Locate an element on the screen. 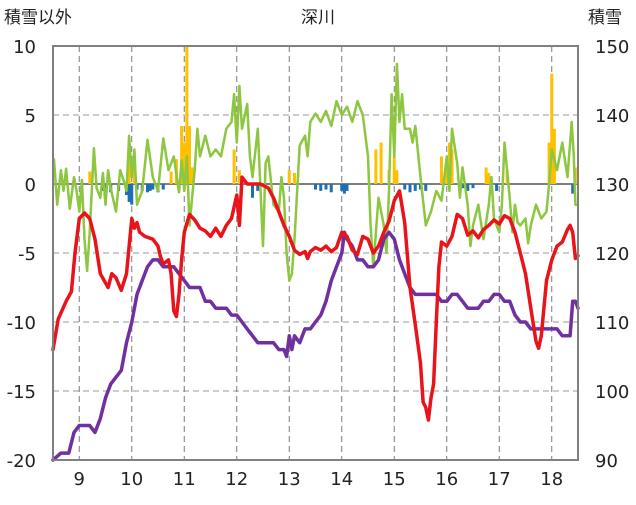  x-tick-label: 14 is located at coordinates (341, 479).